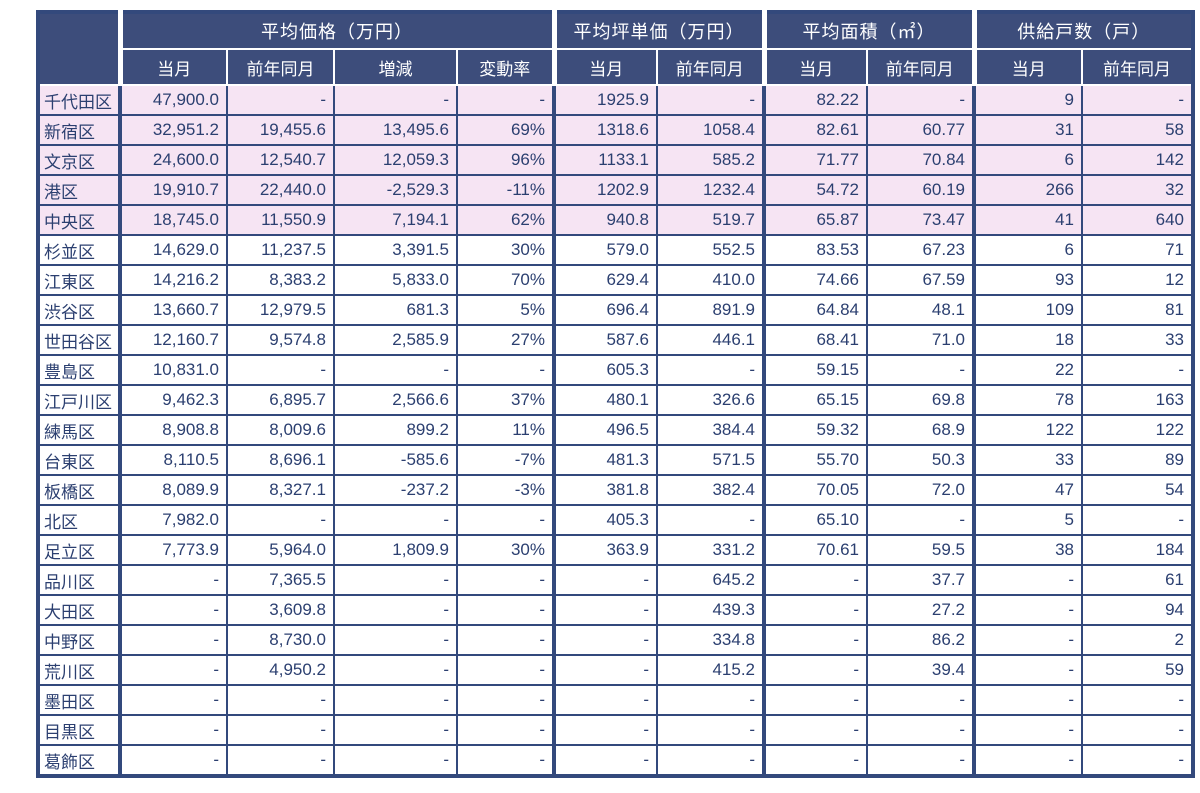  What do you see at coordinates (605, 280) in the screenshot?
I see `table-cell: 629.4` at bounding box center [605, 280].